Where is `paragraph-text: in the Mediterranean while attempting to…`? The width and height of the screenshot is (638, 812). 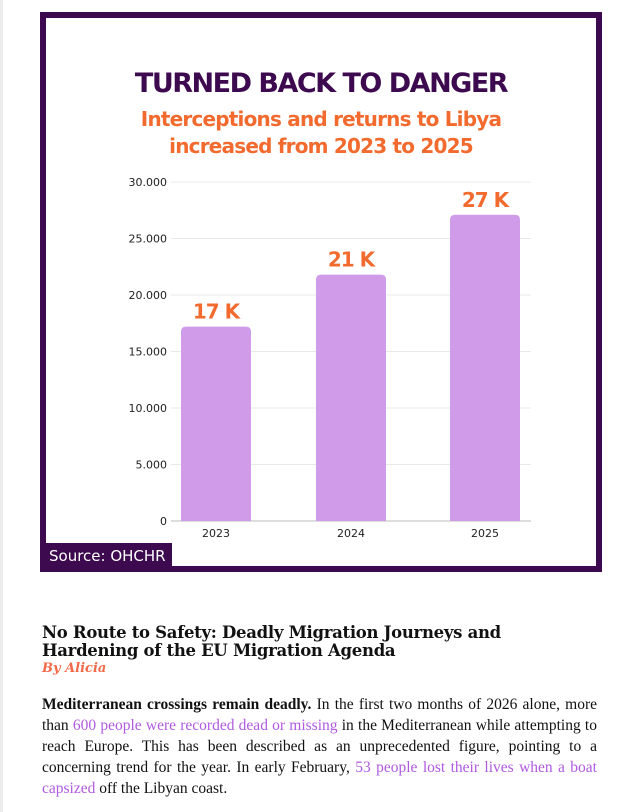 paragraph-text: in the Mediterranean while attempting to… is located at coordinates (319, 746).